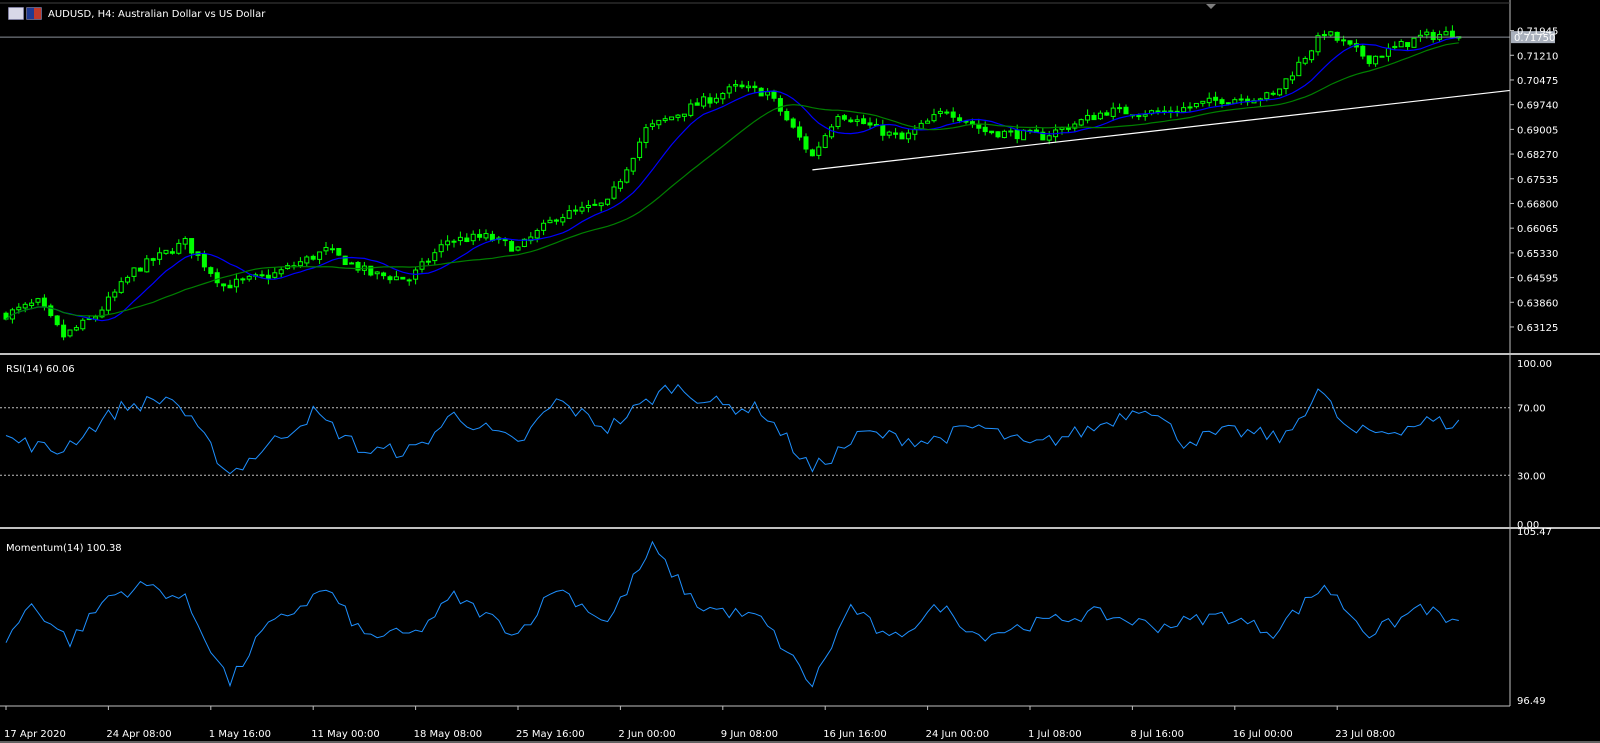 This screenshot has width=1600, height=743. Describe the element at coordinates (732, 429) in the screenshot. I see `rsi-line` at that location.